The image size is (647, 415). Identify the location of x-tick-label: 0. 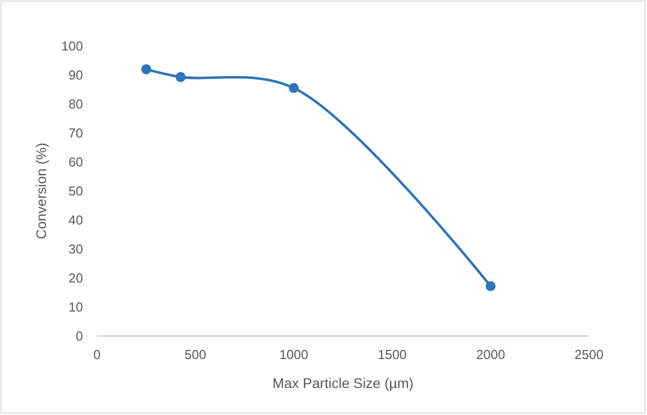
(97, 354).